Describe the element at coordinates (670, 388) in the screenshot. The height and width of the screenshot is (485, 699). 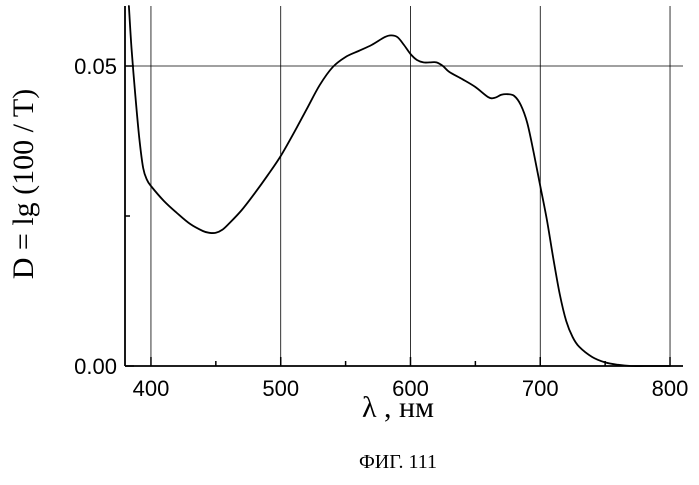
I see `x-tick-label: 800` at that location.